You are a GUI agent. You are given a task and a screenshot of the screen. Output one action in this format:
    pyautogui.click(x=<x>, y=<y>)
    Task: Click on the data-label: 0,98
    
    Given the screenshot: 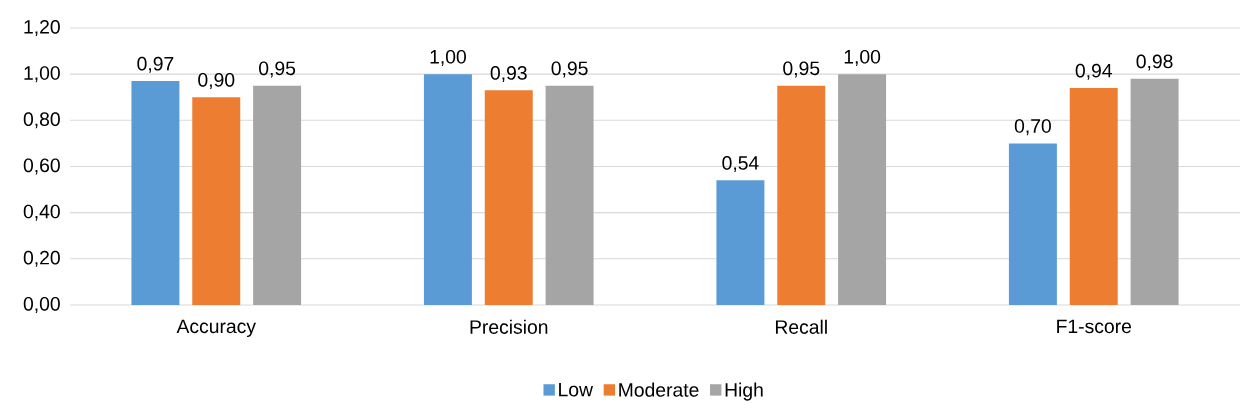 What is the action you would take?
    pyautogui.click(x=1154, y=62)
    